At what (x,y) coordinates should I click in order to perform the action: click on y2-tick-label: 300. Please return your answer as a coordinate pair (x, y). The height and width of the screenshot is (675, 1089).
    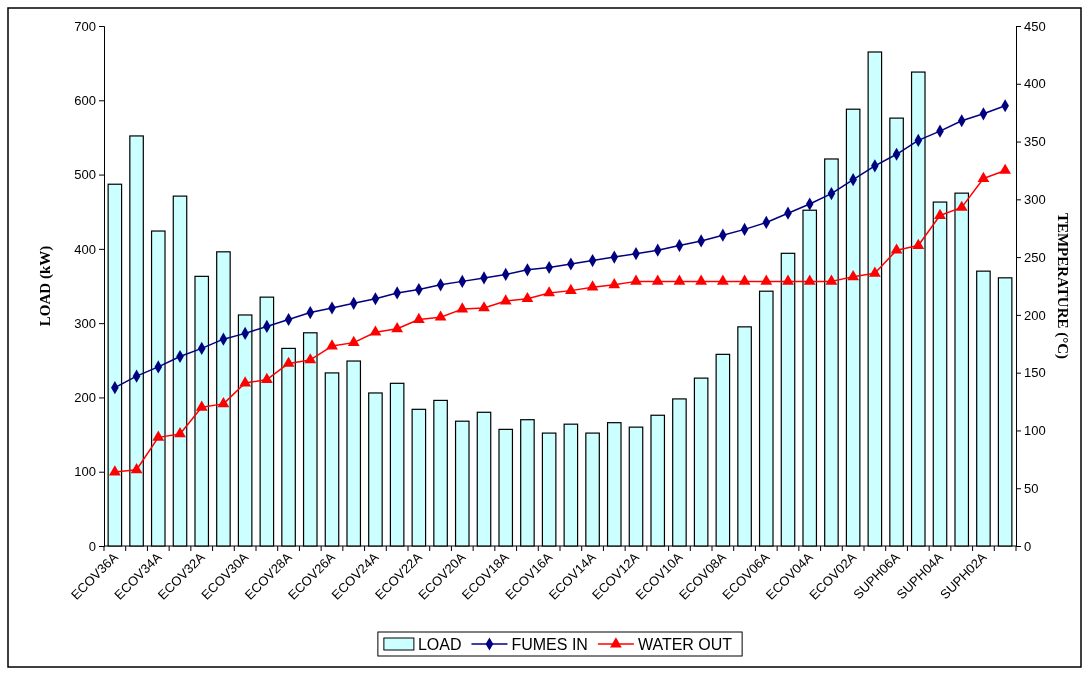
    Looking at the image, I should click on (1035, 199).